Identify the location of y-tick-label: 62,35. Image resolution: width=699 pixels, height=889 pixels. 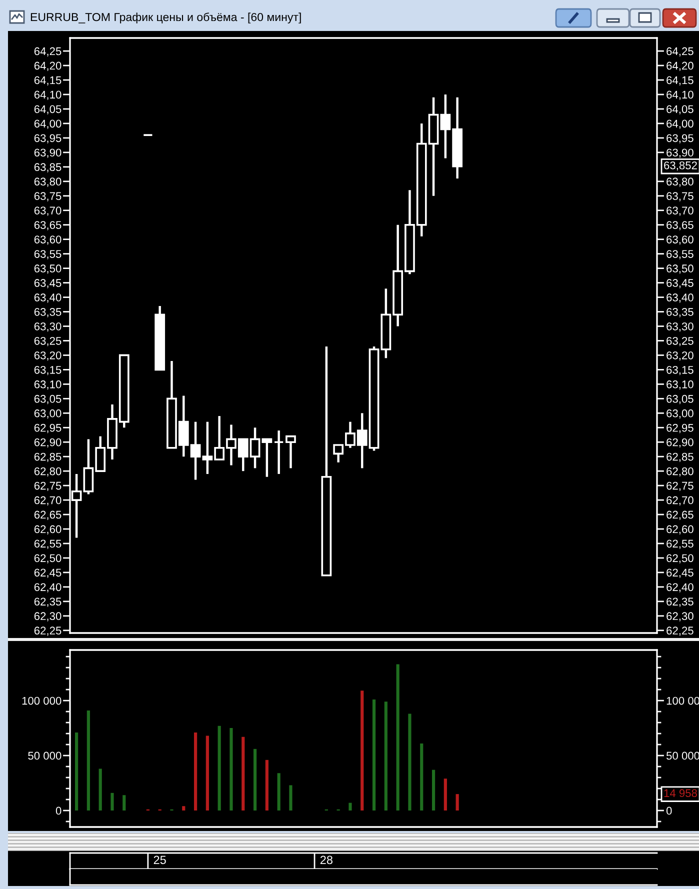
(48, 602).